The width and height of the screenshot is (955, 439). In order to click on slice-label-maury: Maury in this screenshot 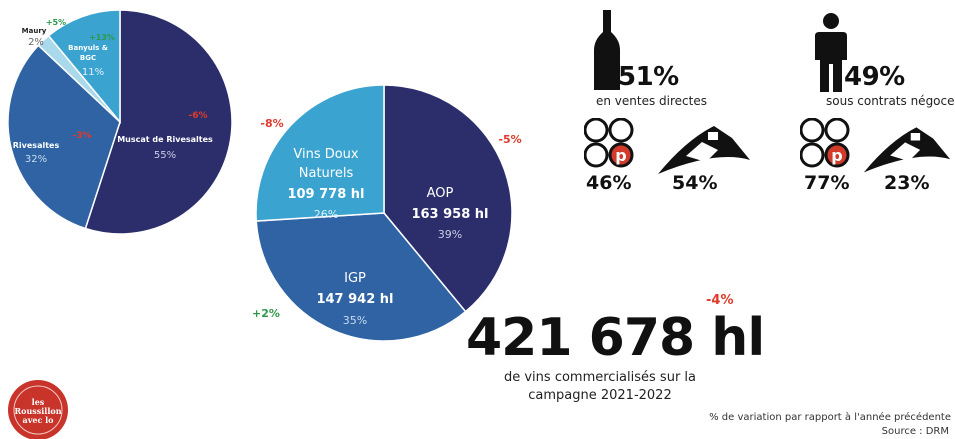, I will do `click(34, 31)`.